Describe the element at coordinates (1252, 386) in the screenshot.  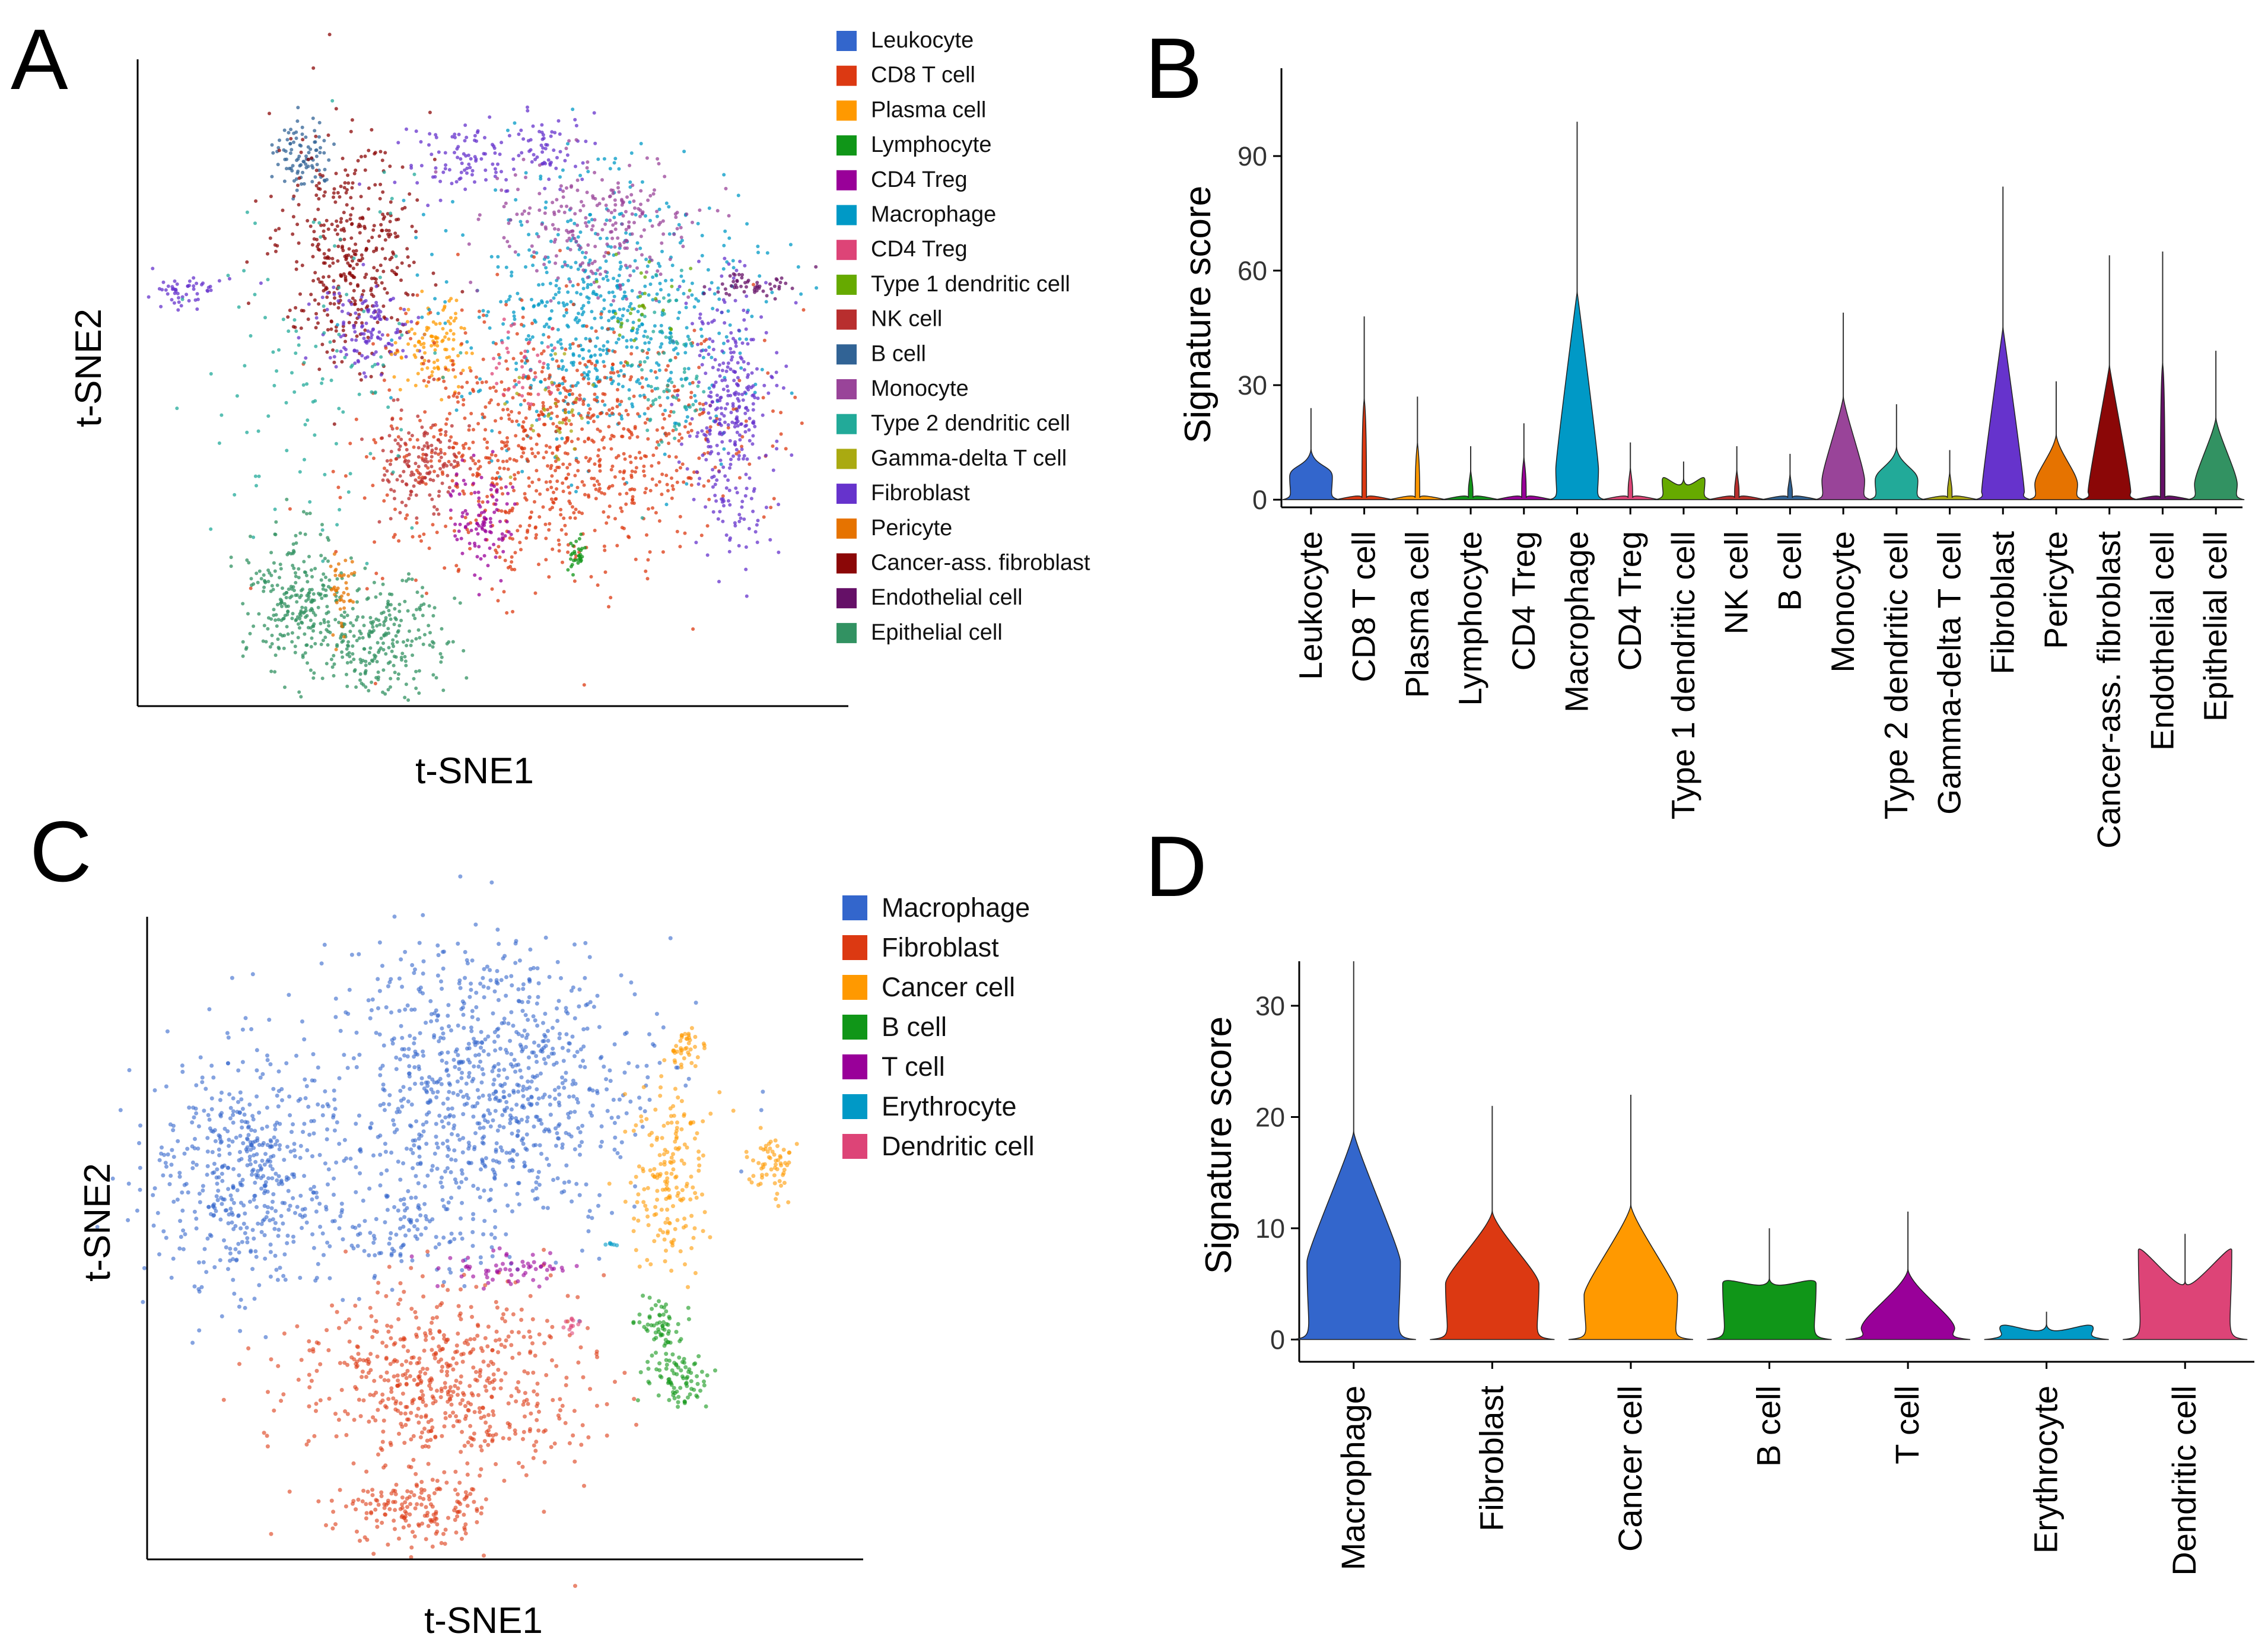
I see `y-tick-label: 30` at that location.